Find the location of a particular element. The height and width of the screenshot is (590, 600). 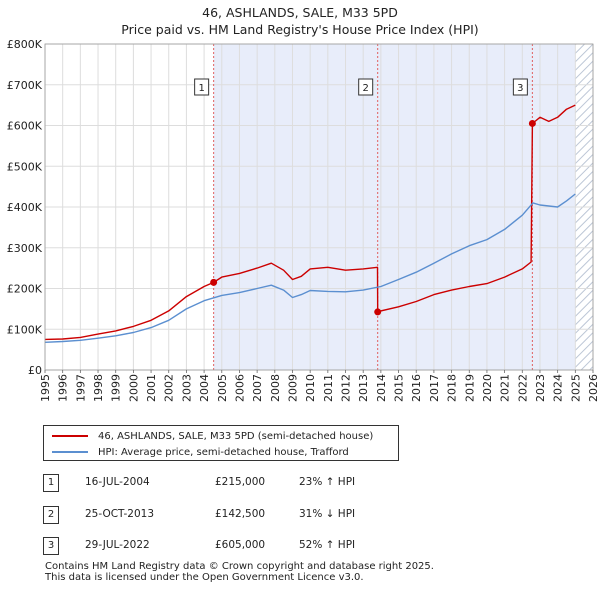

legend-swatch-property is located at coordinates (70, 436).